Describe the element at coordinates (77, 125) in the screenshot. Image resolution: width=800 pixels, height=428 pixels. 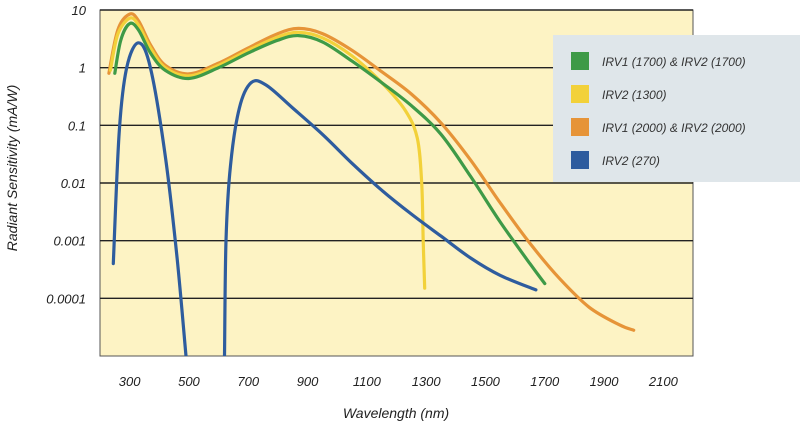
I see `y-tick-label: 0.1` at that location.